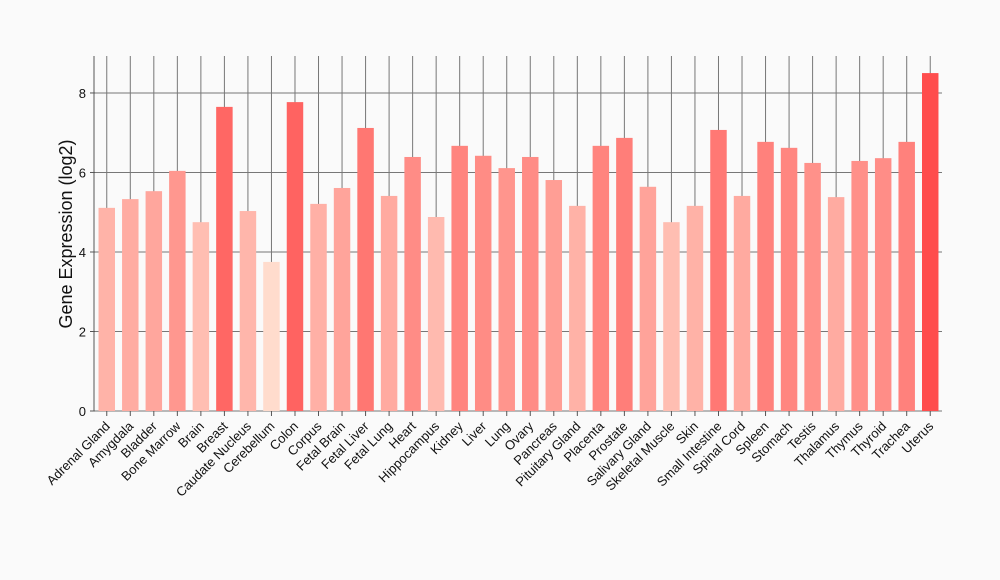 The image size is (1000, 580). Describe the element at coordinates (474, 433) in the screenshot. I see `x-tick-label: Liver` at that location.